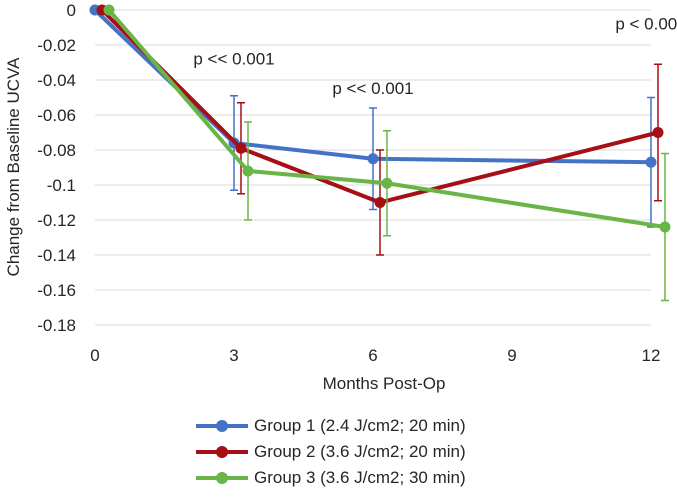 This screenshot has width=677, height=497. What do you see at coordinates (94, 355) in the screenshot?
I see `x-tick-label: 0` at bounding box center [94, 355].